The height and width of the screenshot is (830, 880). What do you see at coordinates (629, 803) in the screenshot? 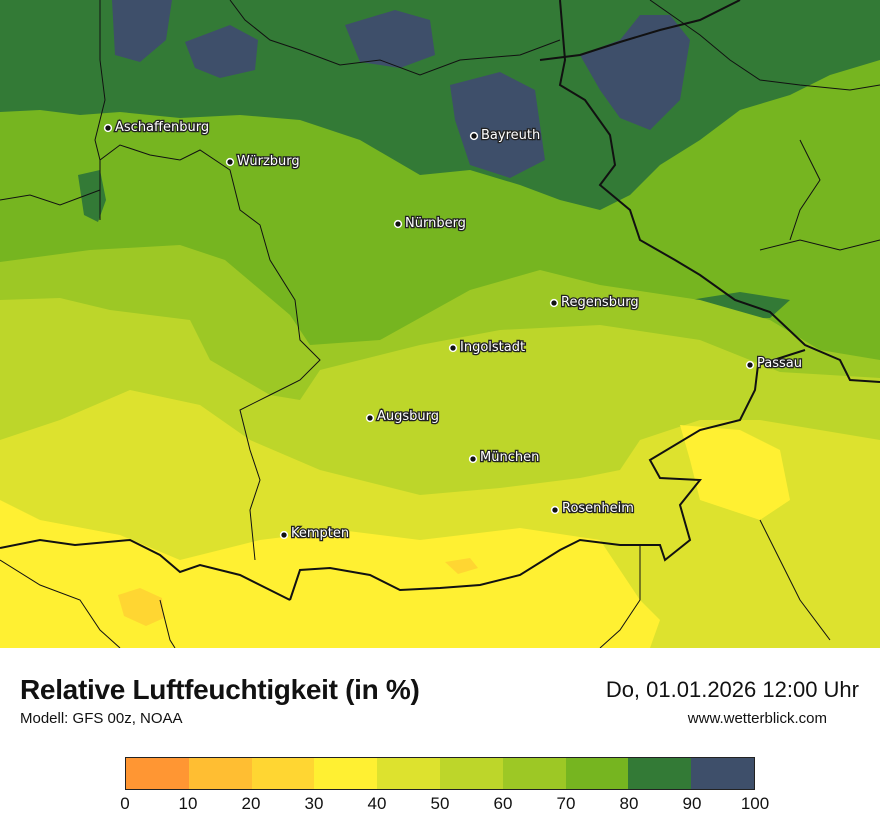
I see `legend-tick-label: 80` at bounding box center [629, 803].